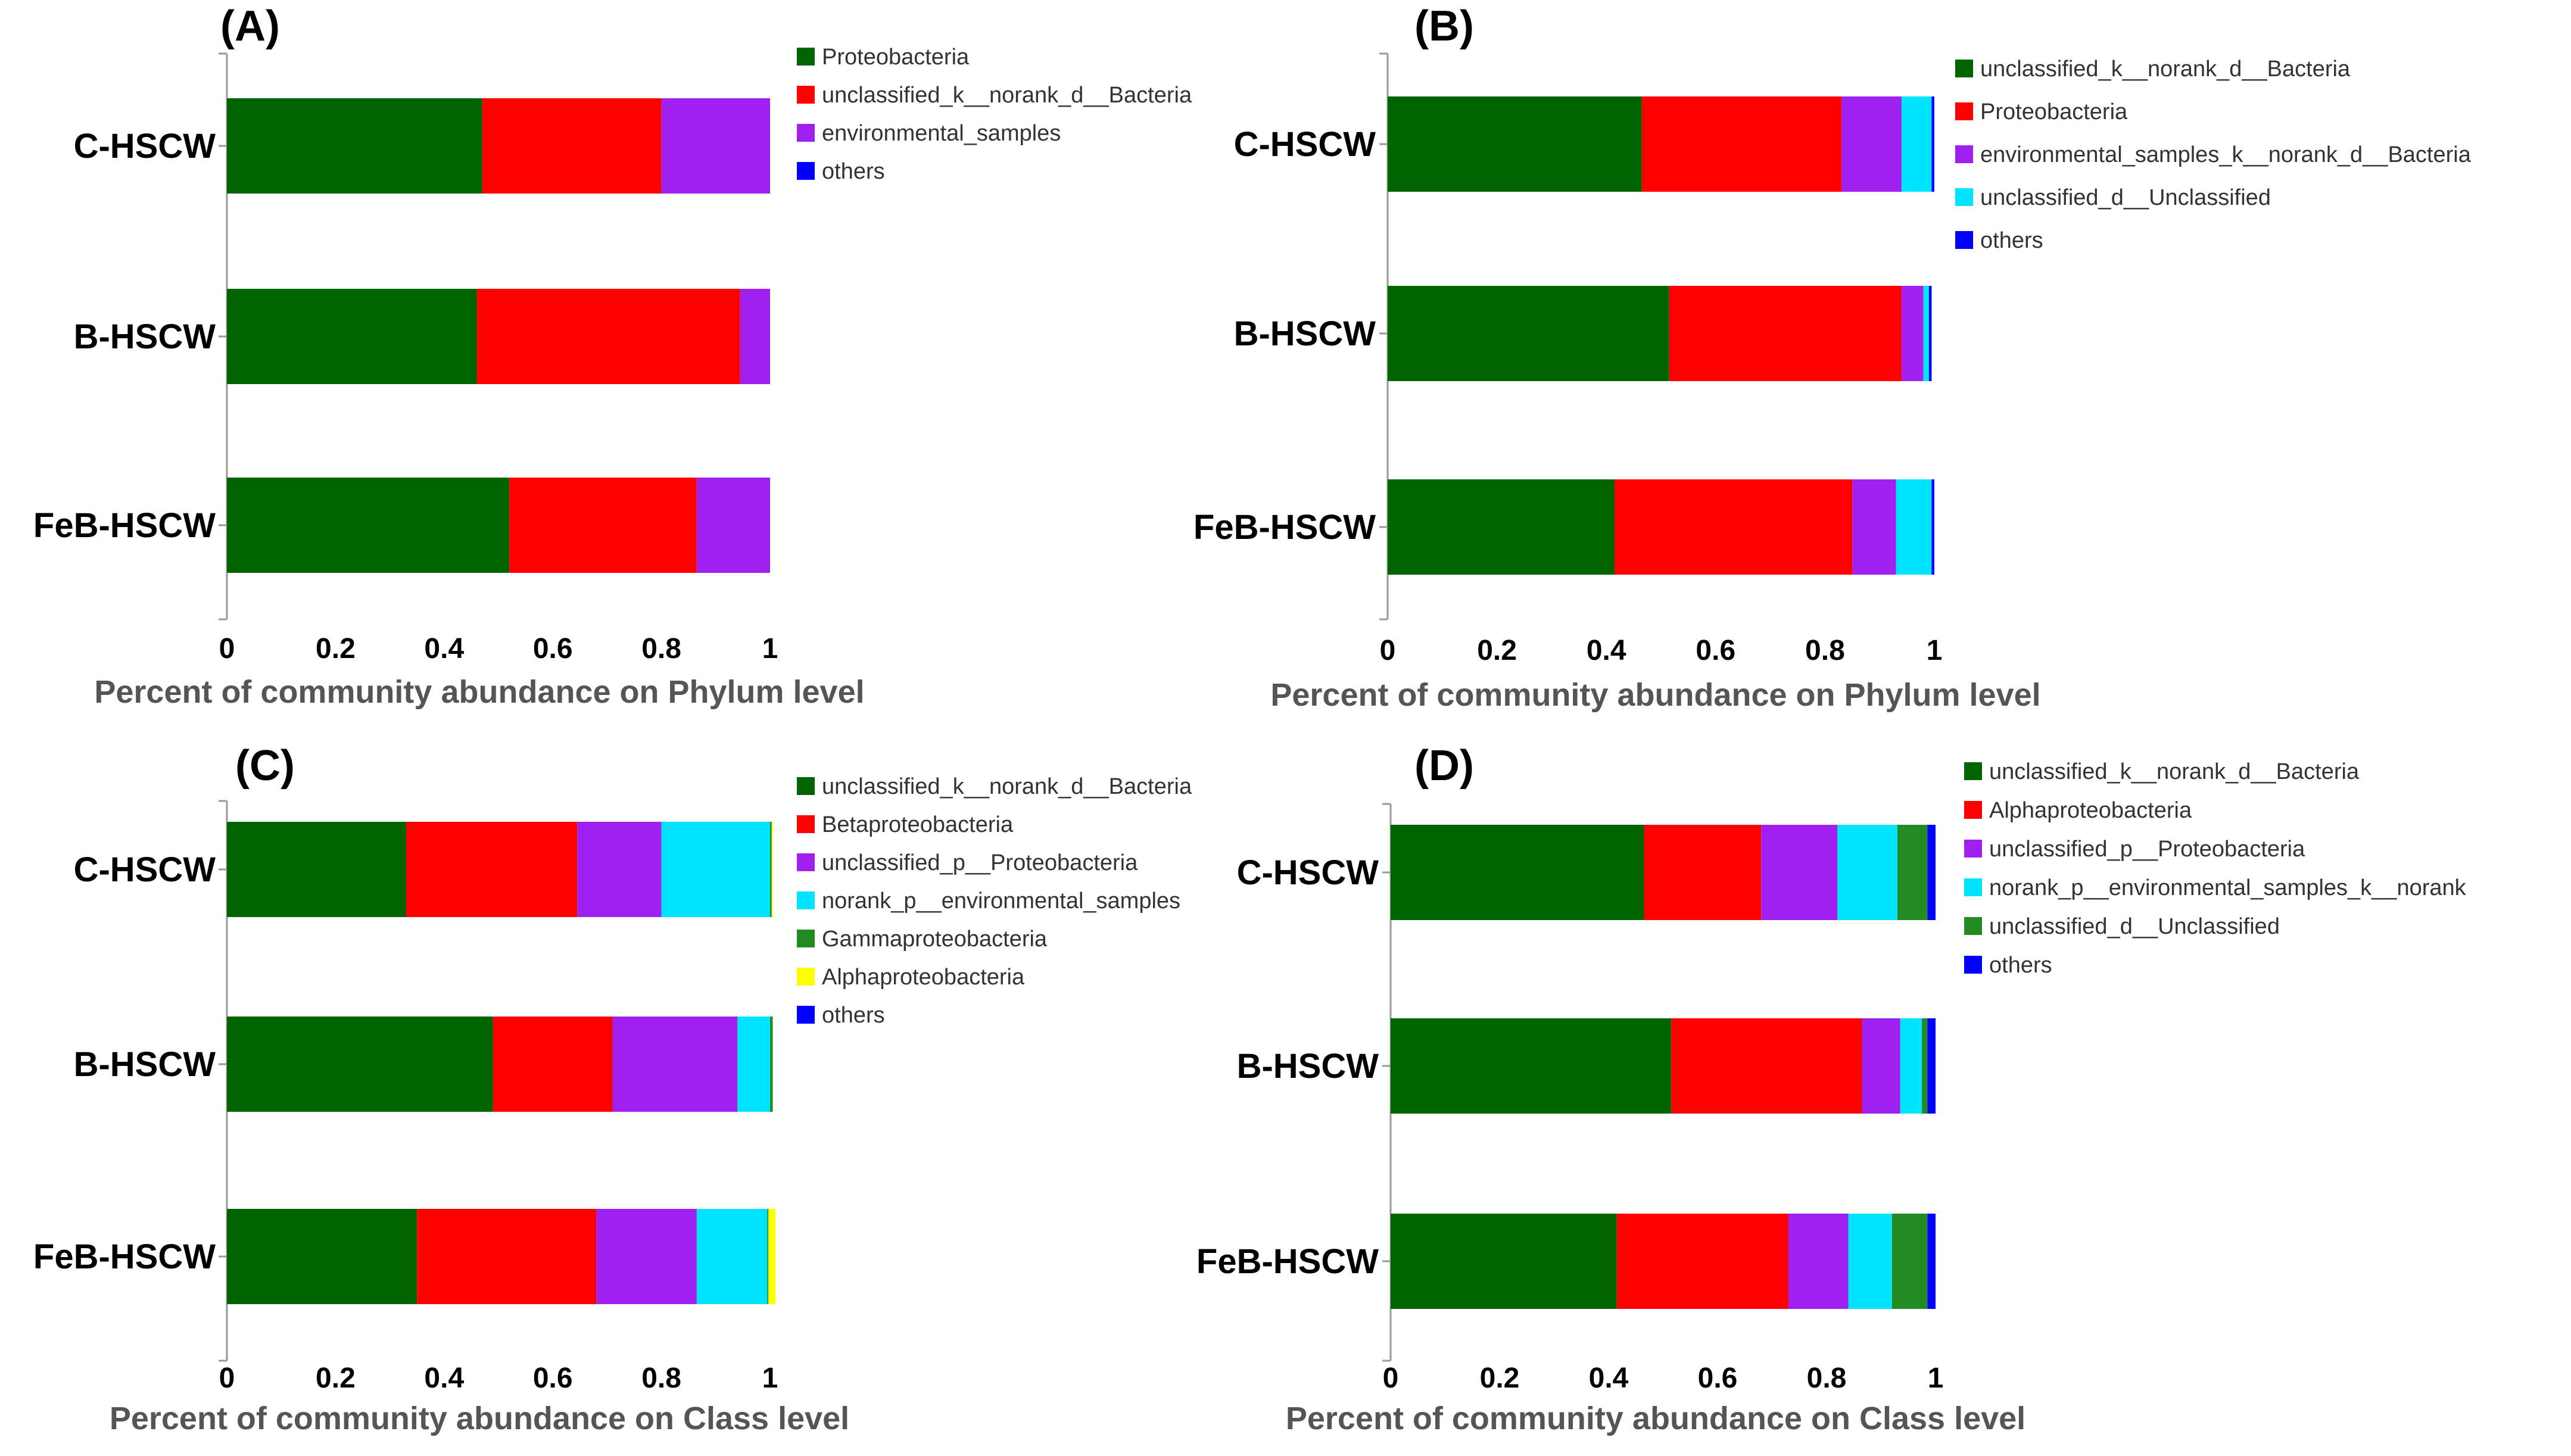 Image resolution: width=2571 pixels, height=1456 pixels. I want to click on legend-label-b: unclassified_d__Unclassified, so click(2126, 197).